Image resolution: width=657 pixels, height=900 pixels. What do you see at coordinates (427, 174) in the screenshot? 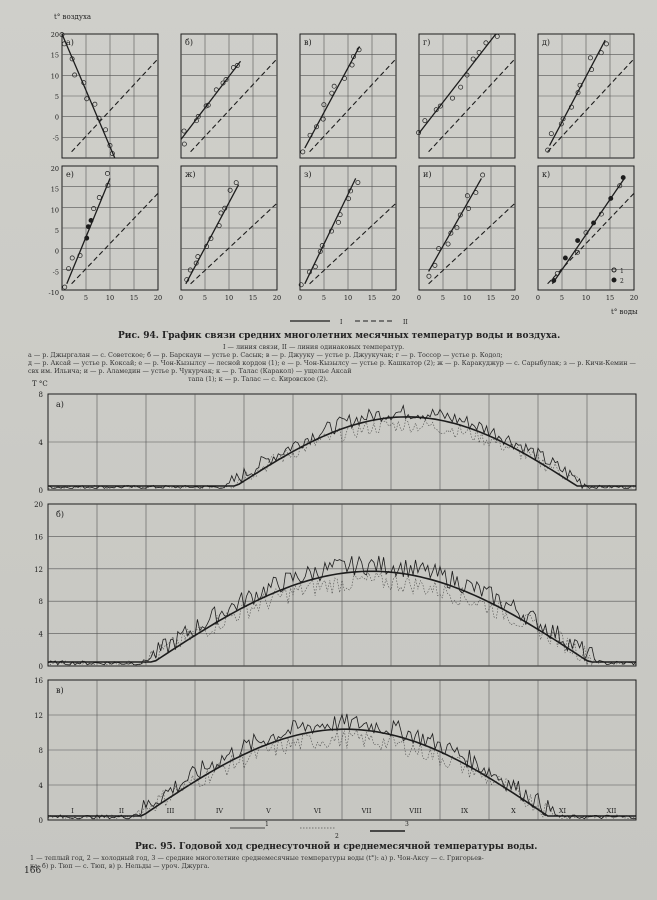
I see `fig94-panel-label: и)` at bounding box center [427, 174].